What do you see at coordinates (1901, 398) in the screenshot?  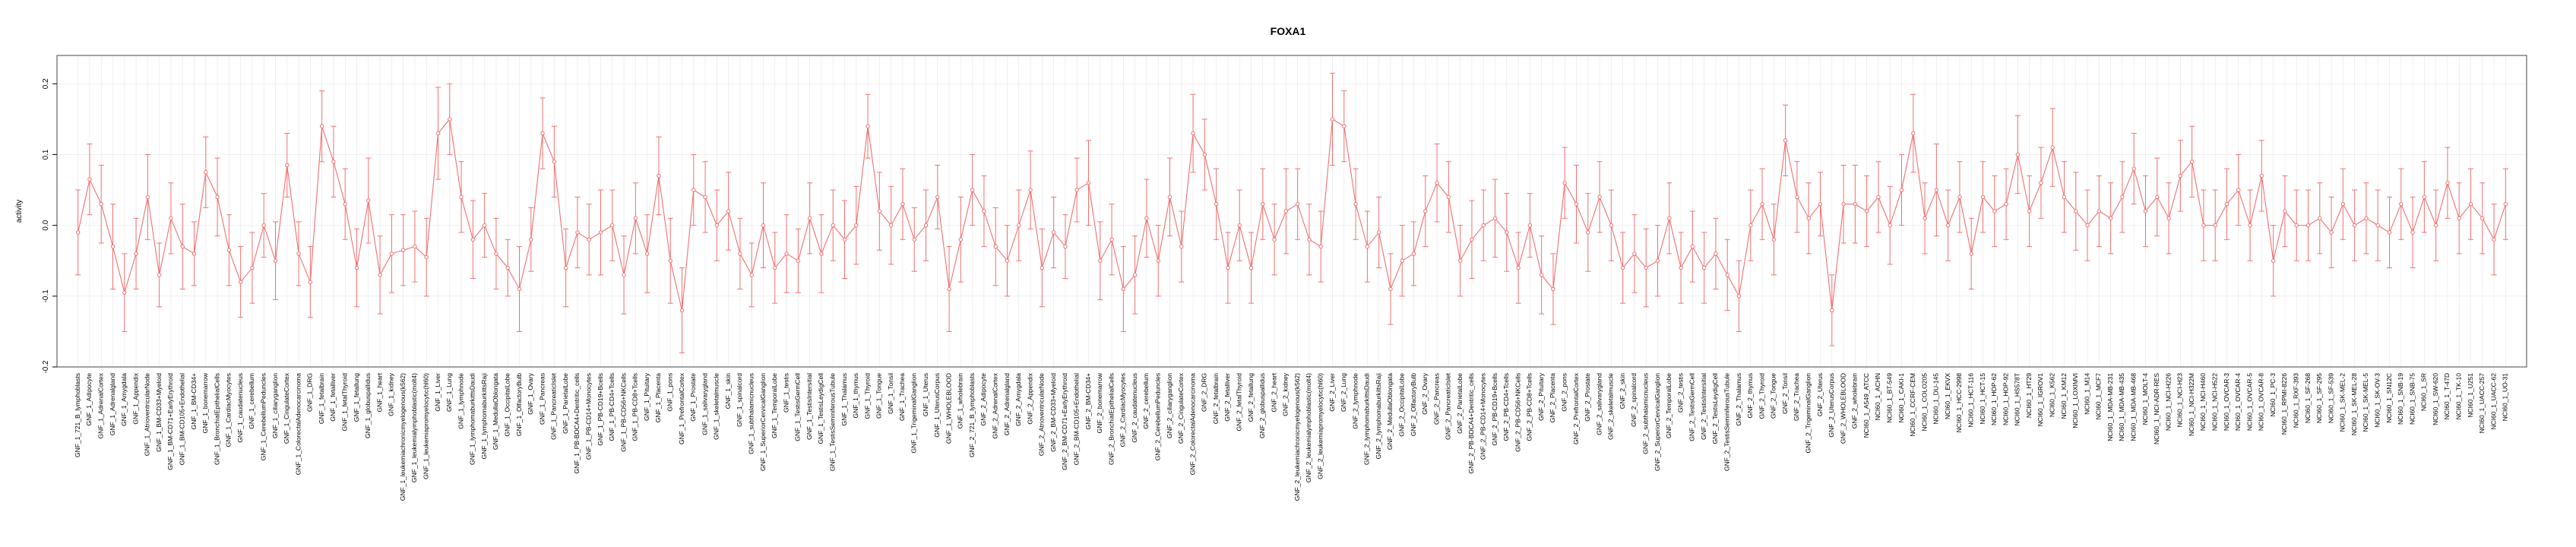 I see `x-tick-label: NCI60_1_CAKI-1` at bounding box center [1901, 398].